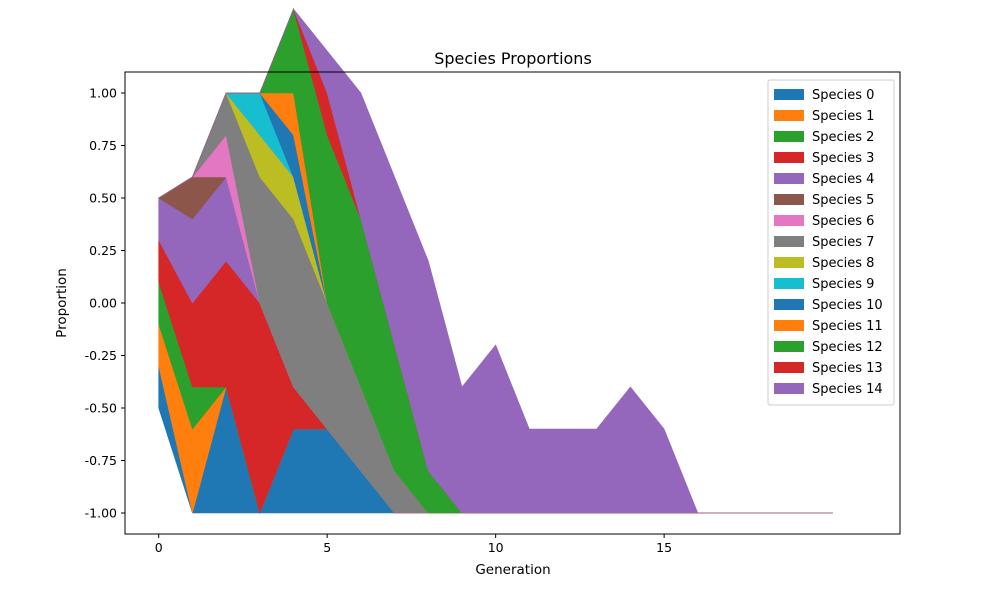 This screenshot has height=600, width=1000. What do you see at coordinates (843, 95) in the screenshot?
I see `legend-label: Species 0` at bounding box center [843, 95].